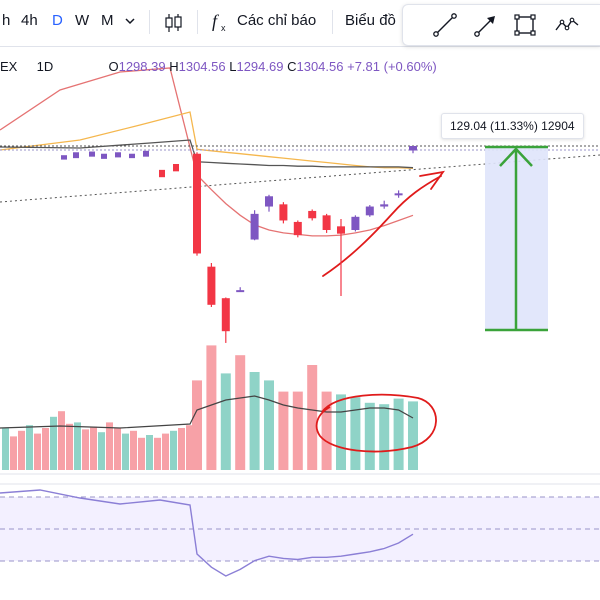  Describe the element at coordinates (486, 25) in the screenshot. I see `arrow-line-icon` at that location.